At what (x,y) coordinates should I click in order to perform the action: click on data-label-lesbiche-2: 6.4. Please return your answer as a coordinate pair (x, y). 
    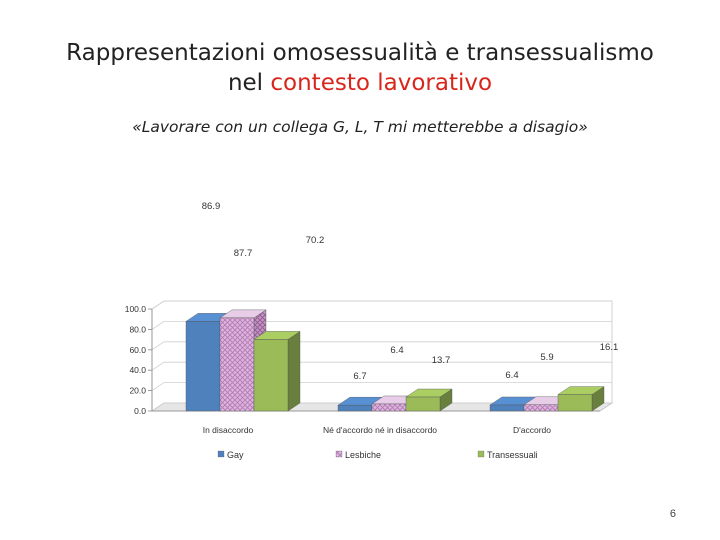
    Looking at the image, I should click on (396, 350).